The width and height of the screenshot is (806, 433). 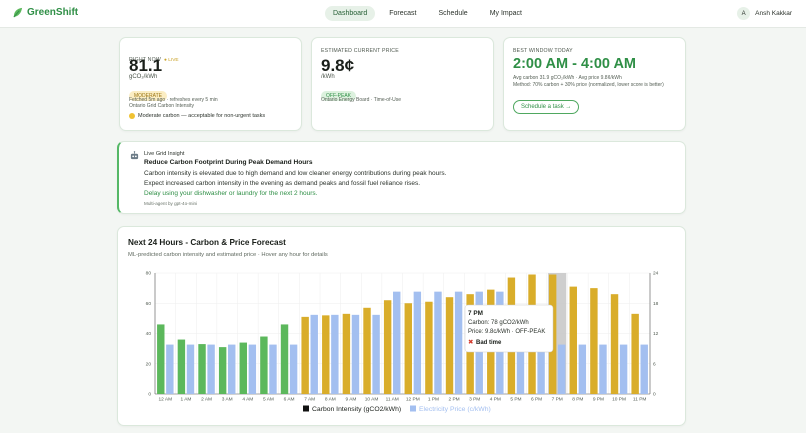 I want to click on avatar: A, so click(x=744, y=13).